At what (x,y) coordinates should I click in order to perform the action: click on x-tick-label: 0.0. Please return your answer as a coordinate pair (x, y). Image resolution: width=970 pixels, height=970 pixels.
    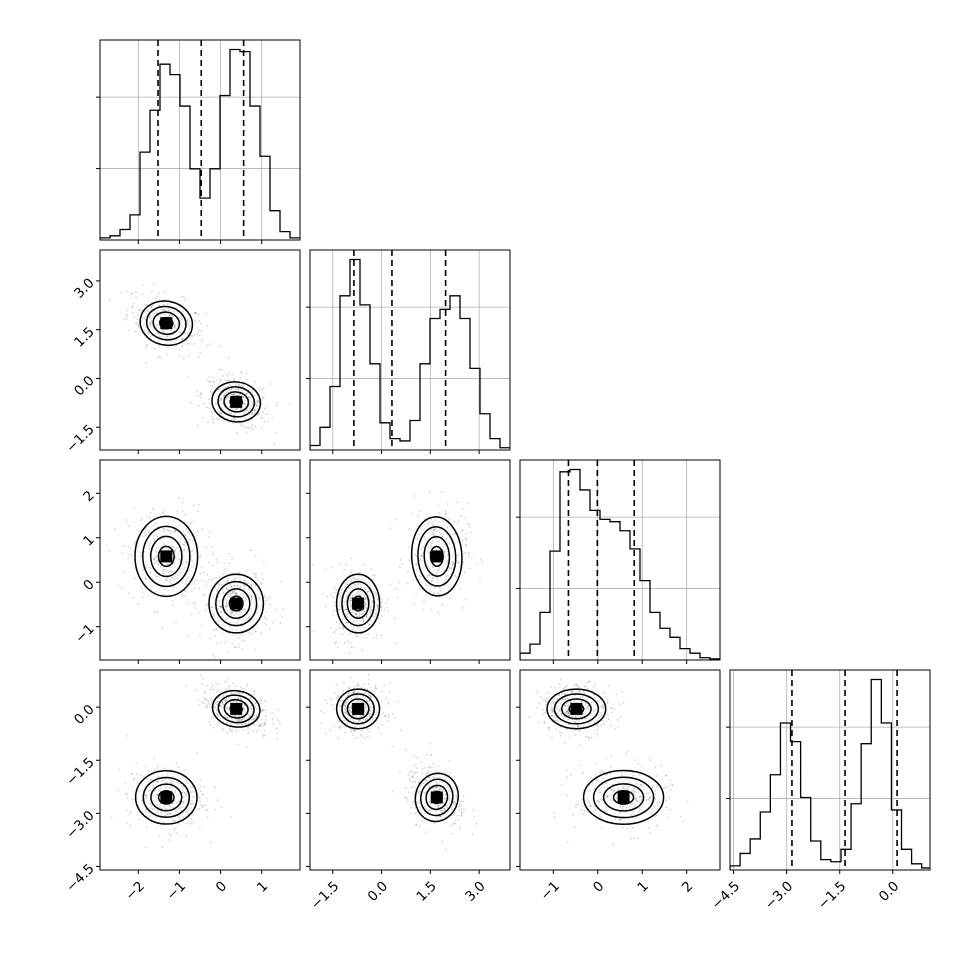
    Looking at the image, I should click on (889, 891).